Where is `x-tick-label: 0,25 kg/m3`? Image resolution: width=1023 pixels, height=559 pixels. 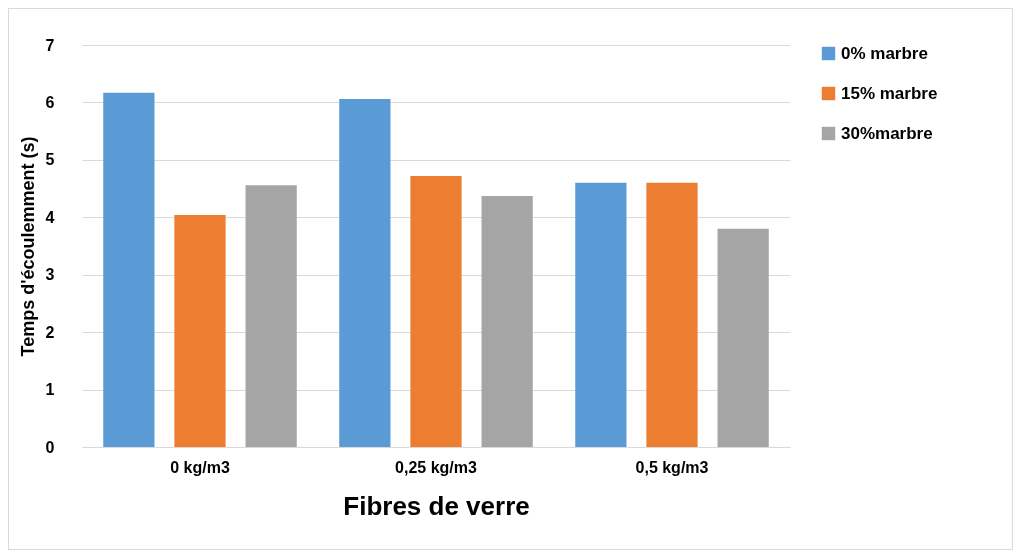 x-tick-label: 0,25 kg/m3 is located at coordinates (436, 467).